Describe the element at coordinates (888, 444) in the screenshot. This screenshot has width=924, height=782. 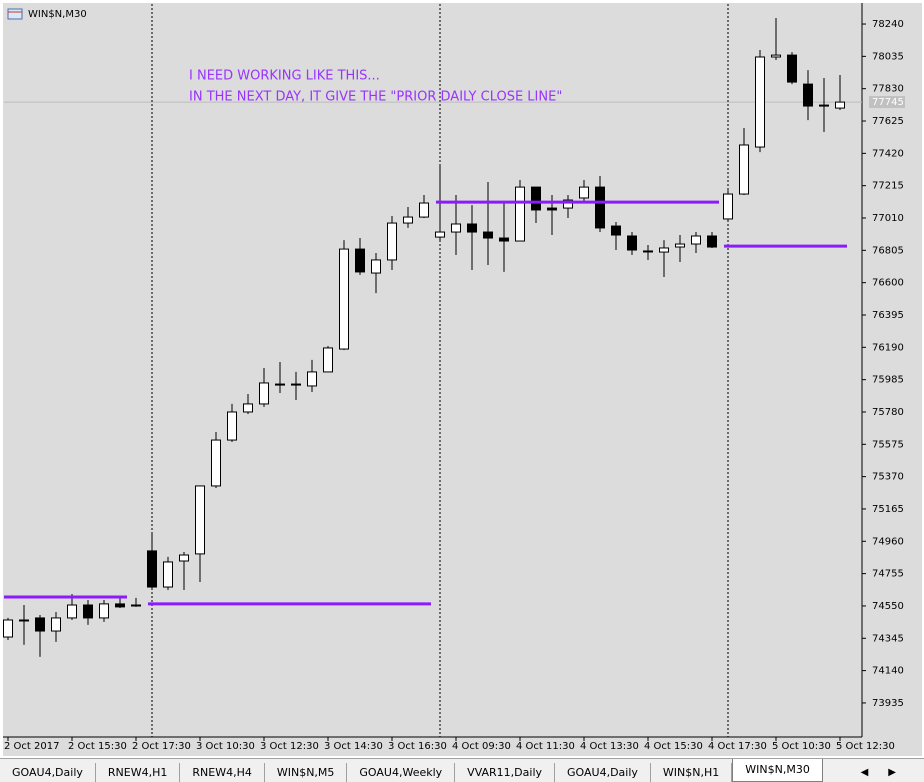
I see `y-tick-label: 75575` at that location.